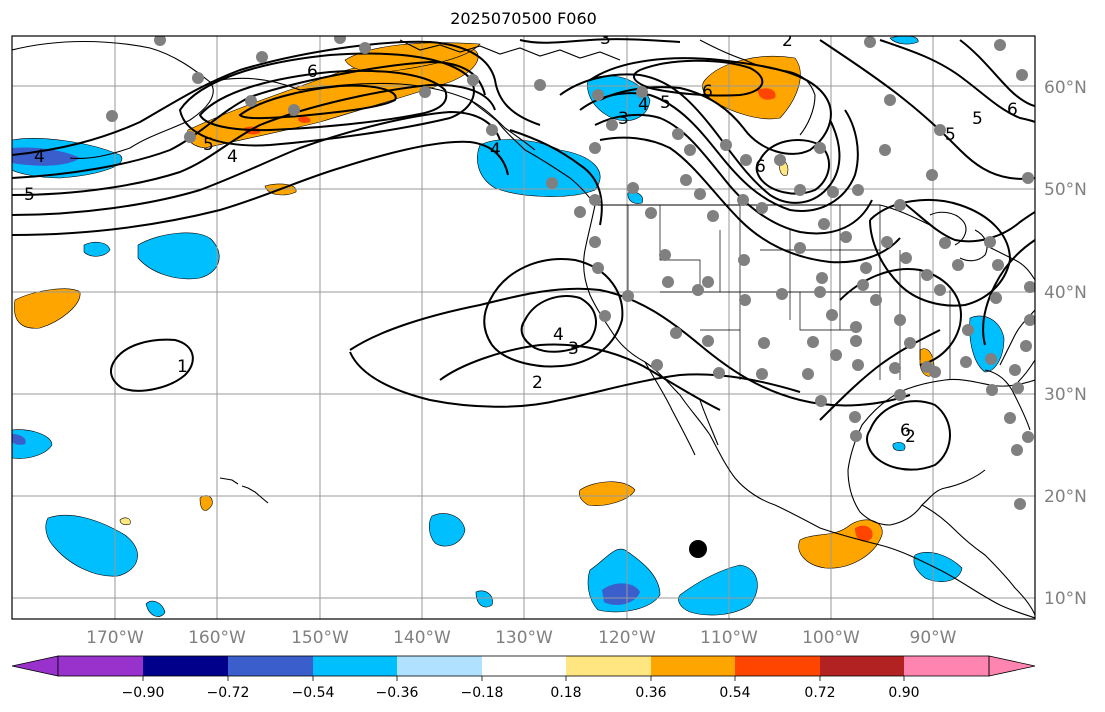 The height and width of the screenshot is (712, 1105). I want to click on lat-label: 10°N, so click(1065, 599).